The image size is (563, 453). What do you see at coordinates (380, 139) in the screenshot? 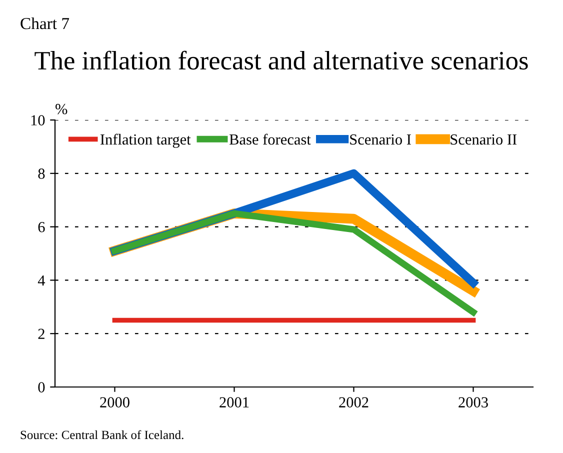
I see `legend-label: Scenario I` at bounding box center [380, 139].